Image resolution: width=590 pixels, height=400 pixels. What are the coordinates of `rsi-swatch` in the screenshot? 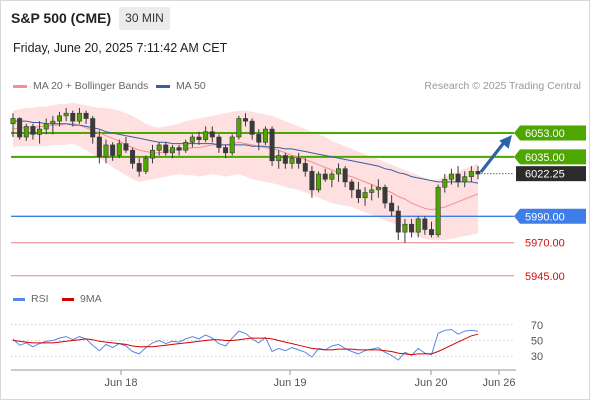 It's located at (19, 299).